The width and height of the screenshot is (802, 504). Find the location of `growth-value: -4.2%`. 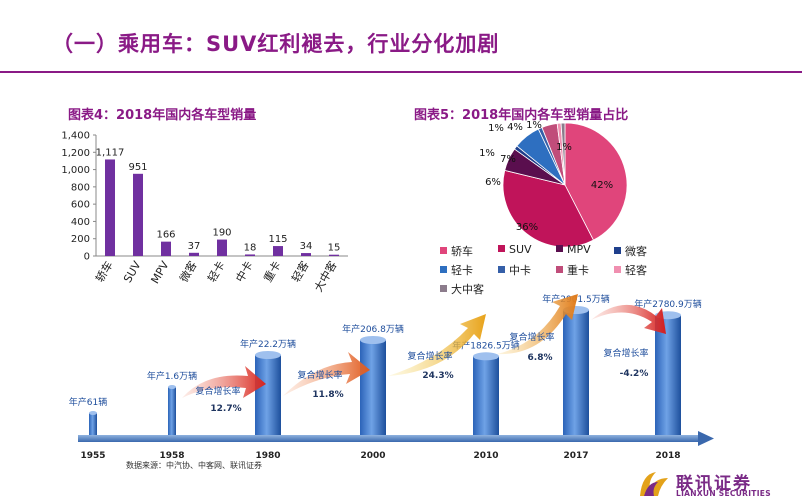

growth-value: -4.2% is located at coordinates (634, 374).